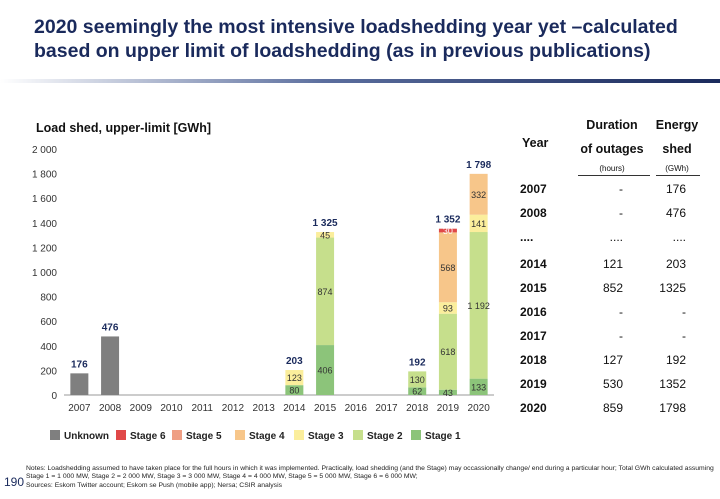 The image size is (720, 499). I want to click on total-label: 1 352, so click(447, 220).